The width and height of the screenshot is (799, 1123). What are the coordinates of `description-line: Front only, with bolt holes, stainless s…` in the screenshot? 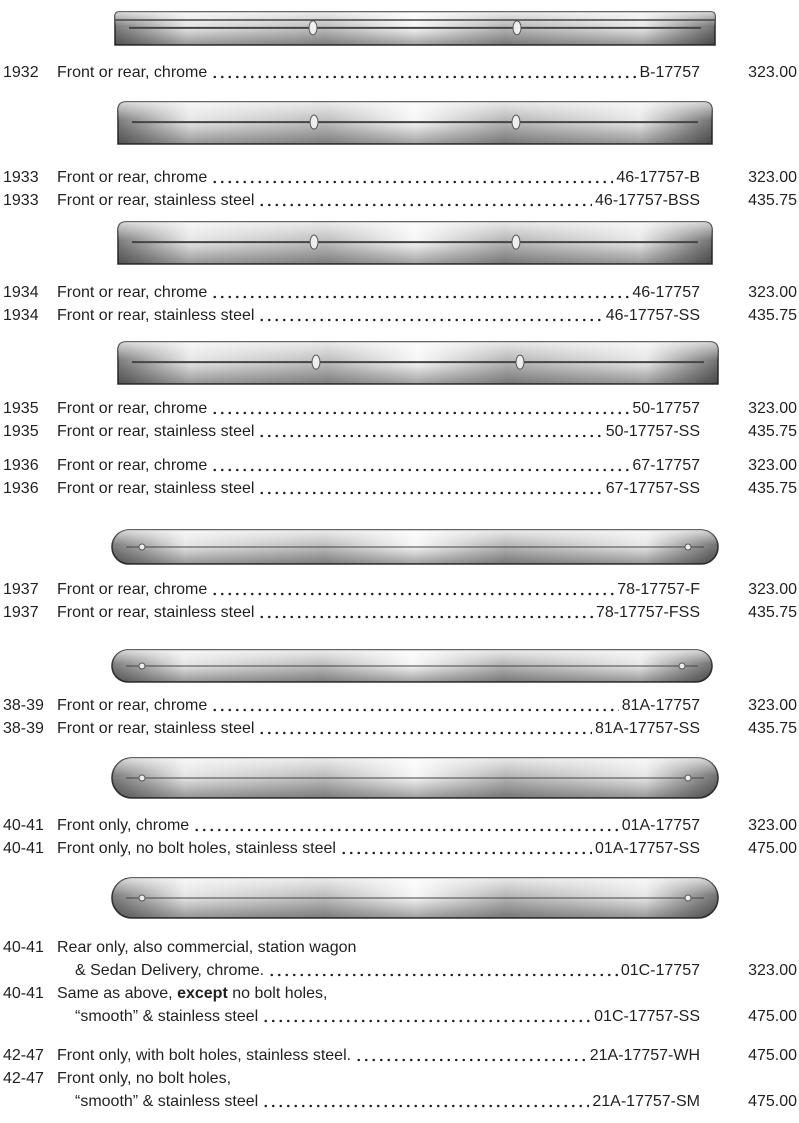 It's located at (378, 1056).